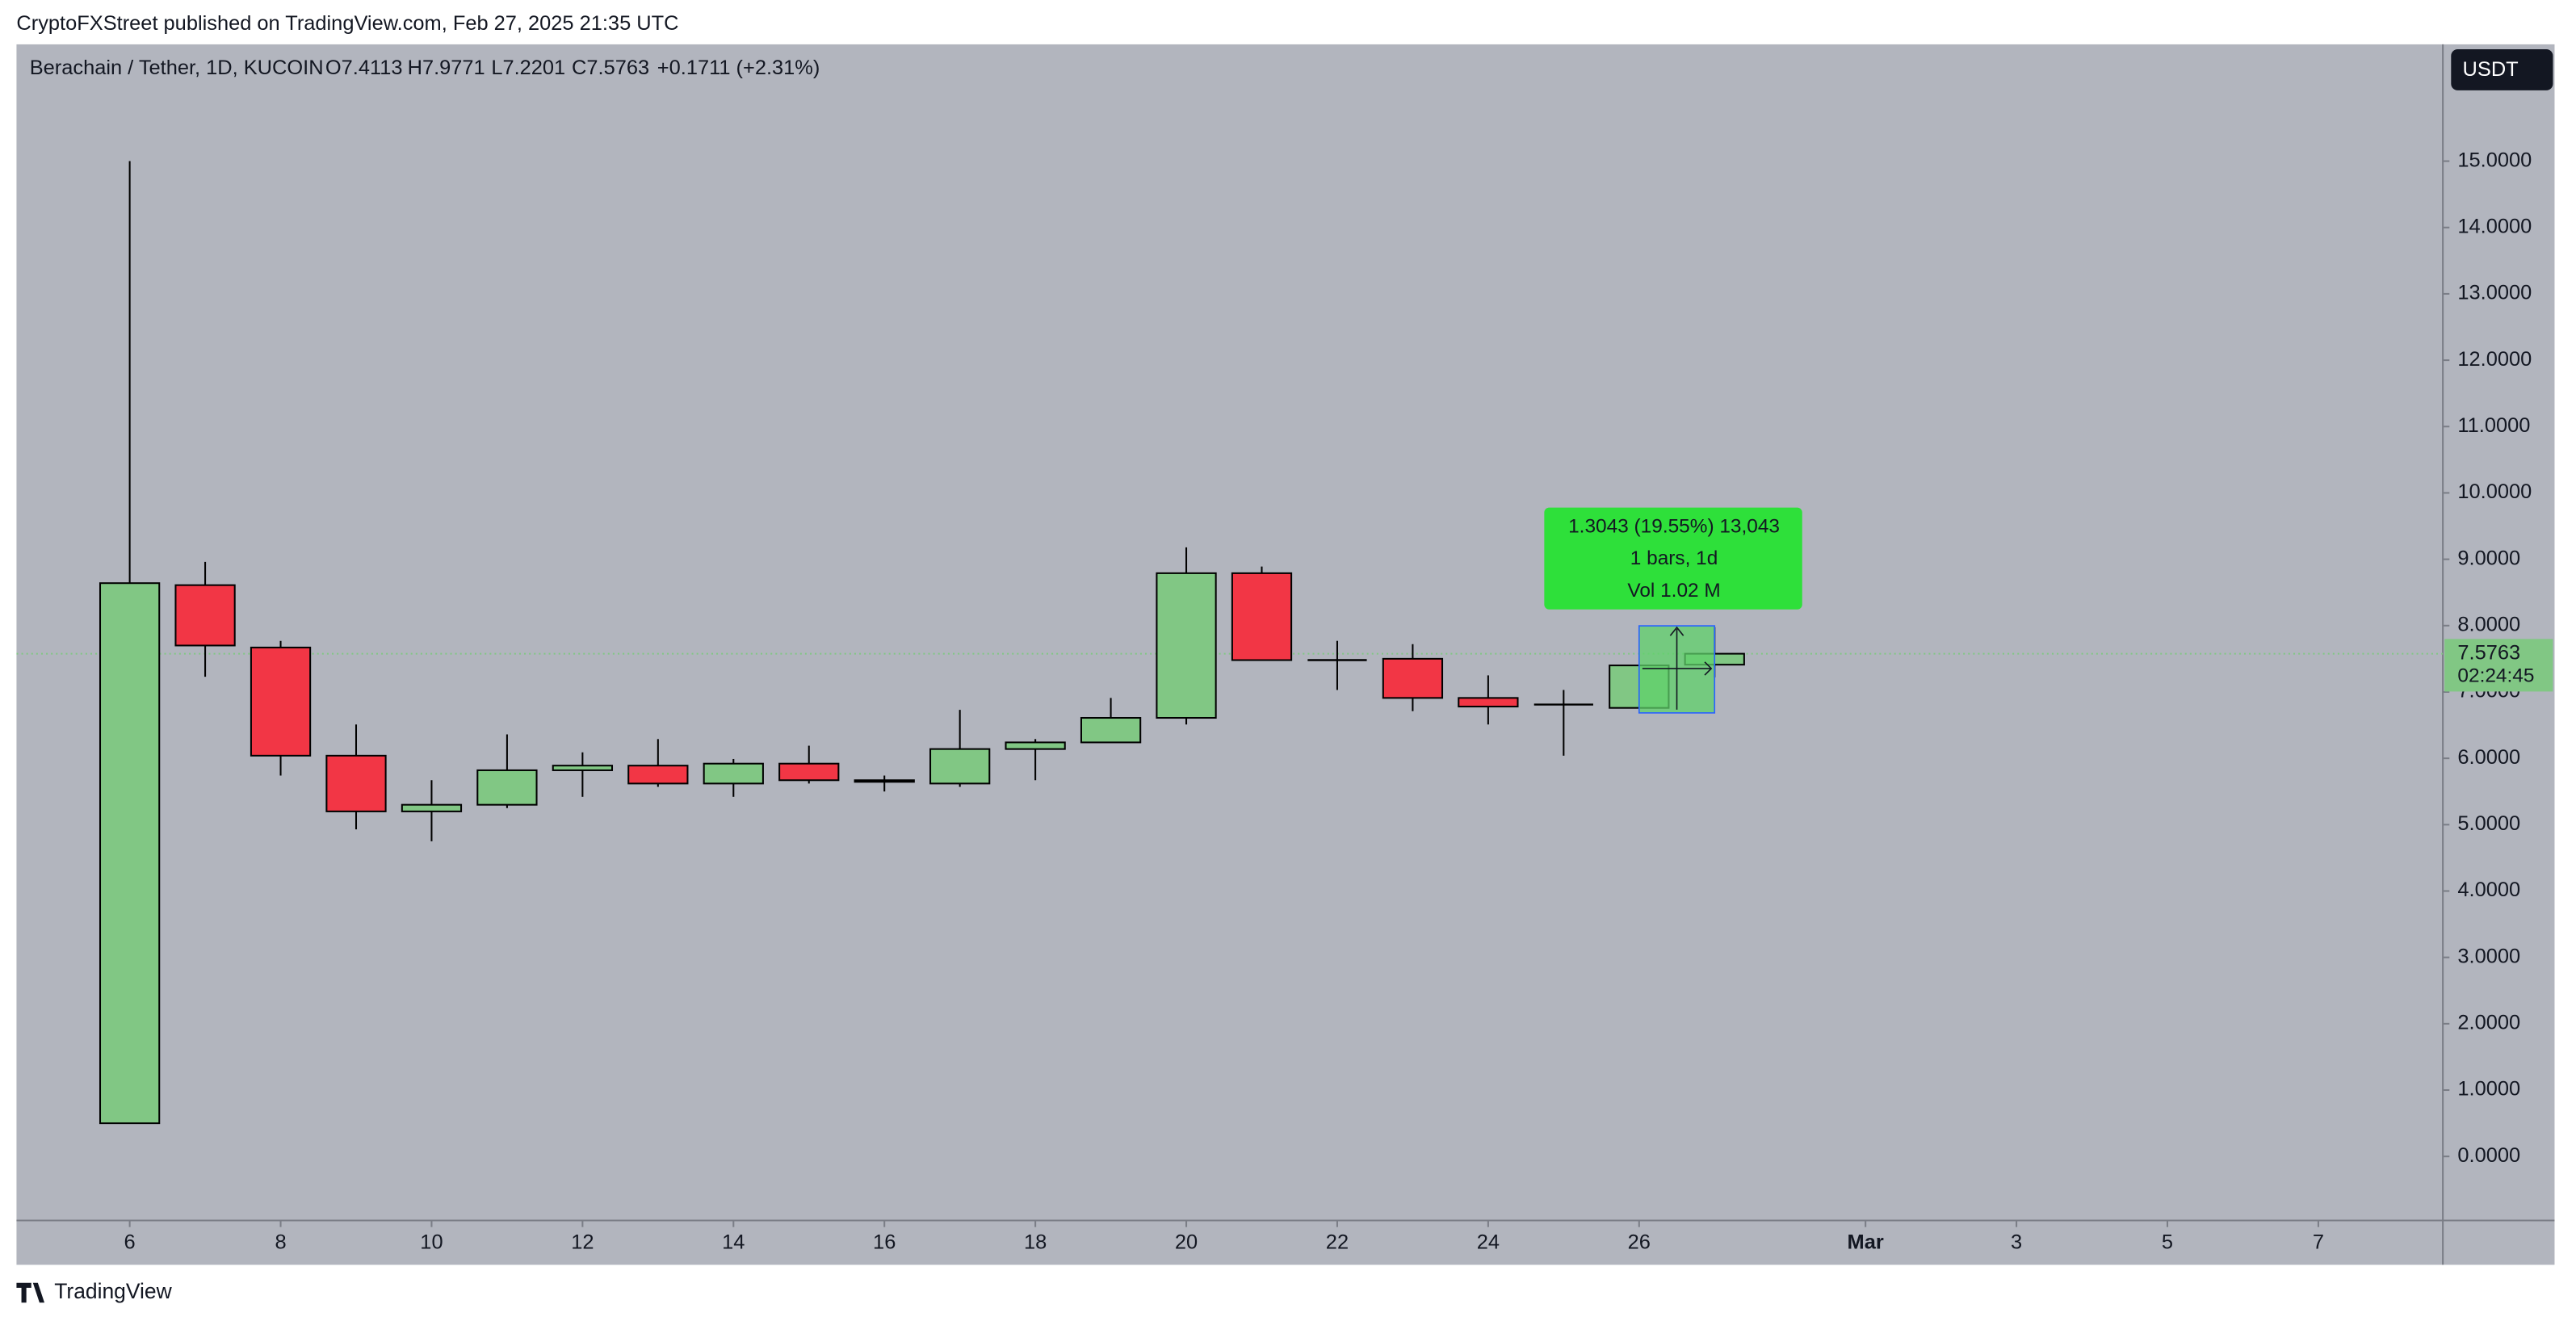 The width and height of the screenshot is (2576, 1321). What do you see at coordinates (2488, 652) in the screenshot?
I see `last-price-label: 7.5763` at bounding box center [2488, 652].